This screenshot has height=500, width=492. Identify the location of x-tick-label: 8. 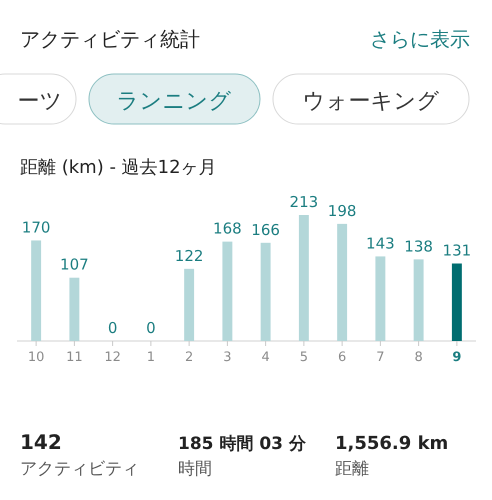
(418, 357).